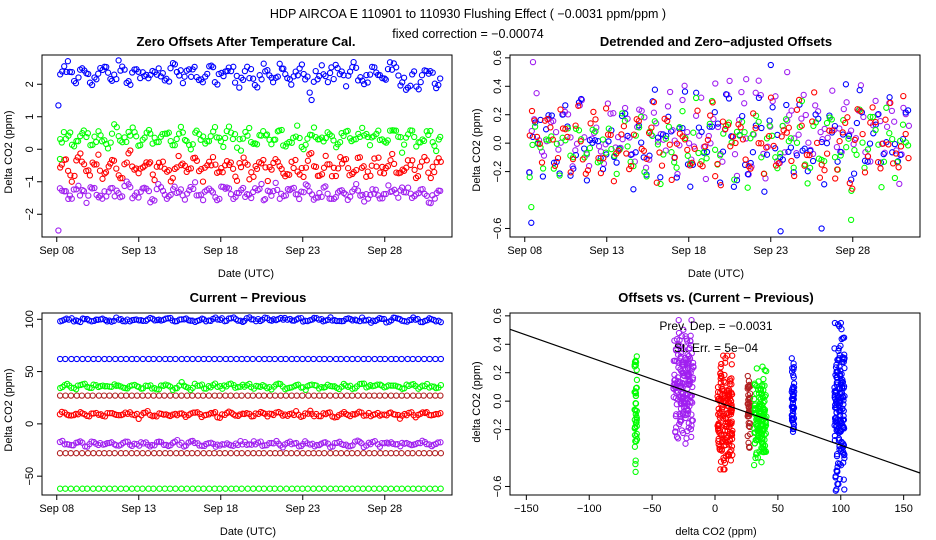 The image size is (936, 540). I want to click on y-tick-label: 0, so click(30, 149).